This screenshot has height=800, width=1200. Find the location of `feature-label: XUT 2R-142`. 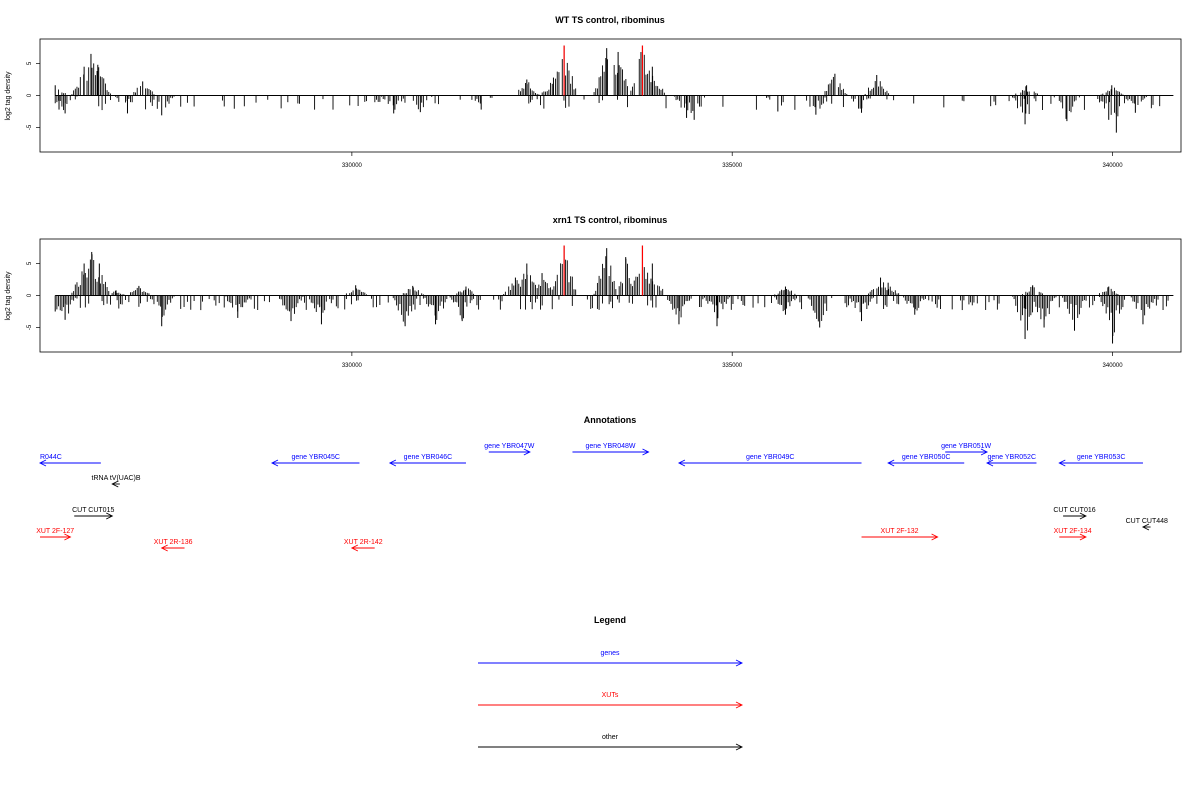

feature-label: XUT 2R-142 is located at coordinates (363, 542).